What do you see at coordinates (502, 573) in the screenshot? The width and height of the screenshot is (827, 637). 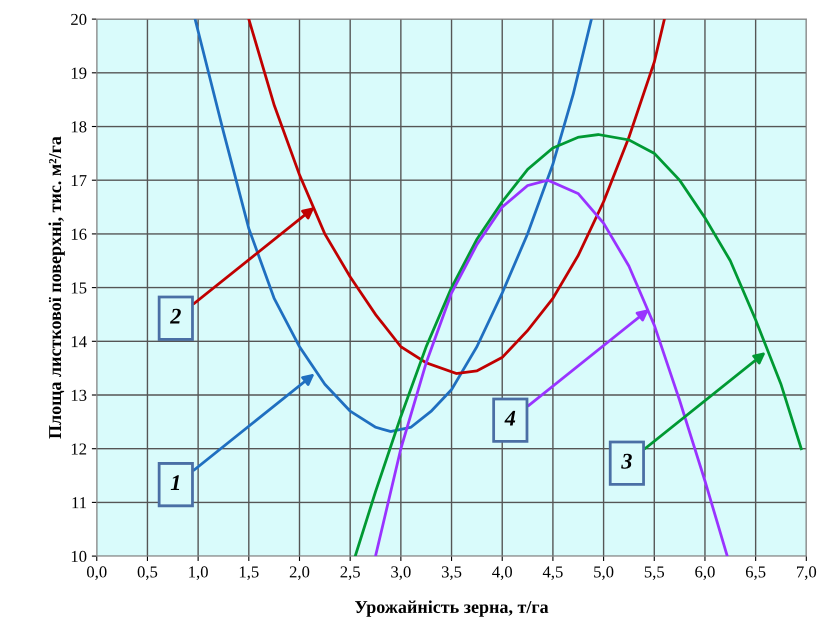 I see `x-tick-label: 4,0` at bounding box center [502, 573].